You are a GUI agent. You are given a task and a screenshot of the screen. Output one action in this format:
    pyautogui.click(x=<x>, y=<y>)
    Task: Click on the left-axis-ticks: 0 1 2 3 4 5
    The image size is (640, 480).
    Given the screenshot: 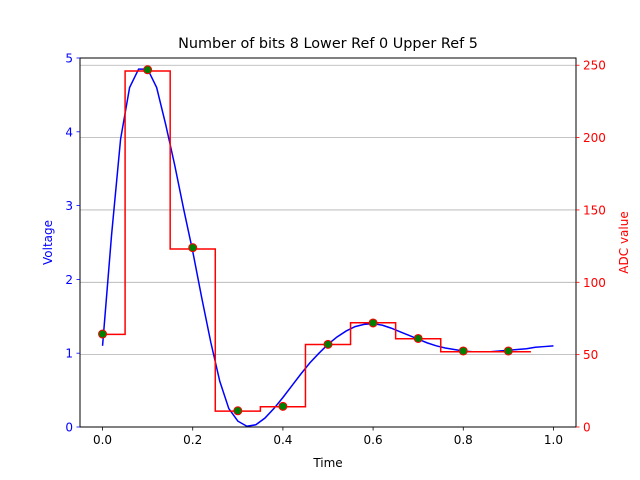 What is the action you would take?
    pyautogui.click(x=72, y=243)
    